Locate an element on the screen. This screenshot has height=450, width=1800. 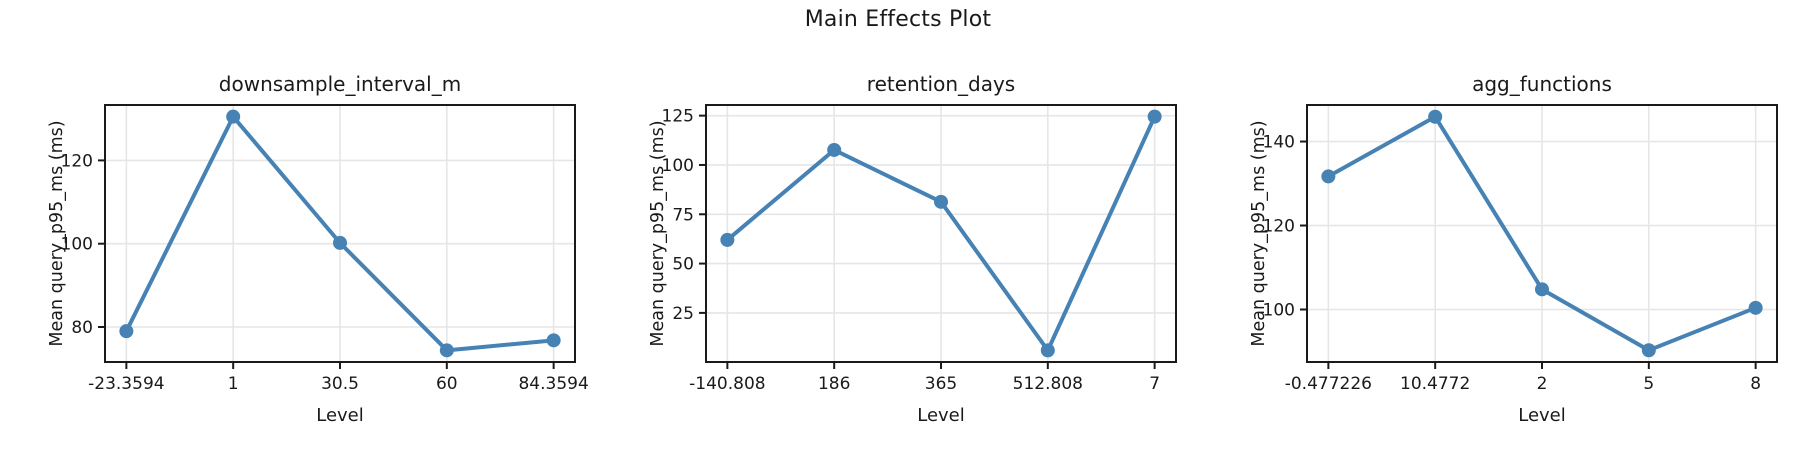
xtick-label: -140.808 is located at coordinates (727, 384).